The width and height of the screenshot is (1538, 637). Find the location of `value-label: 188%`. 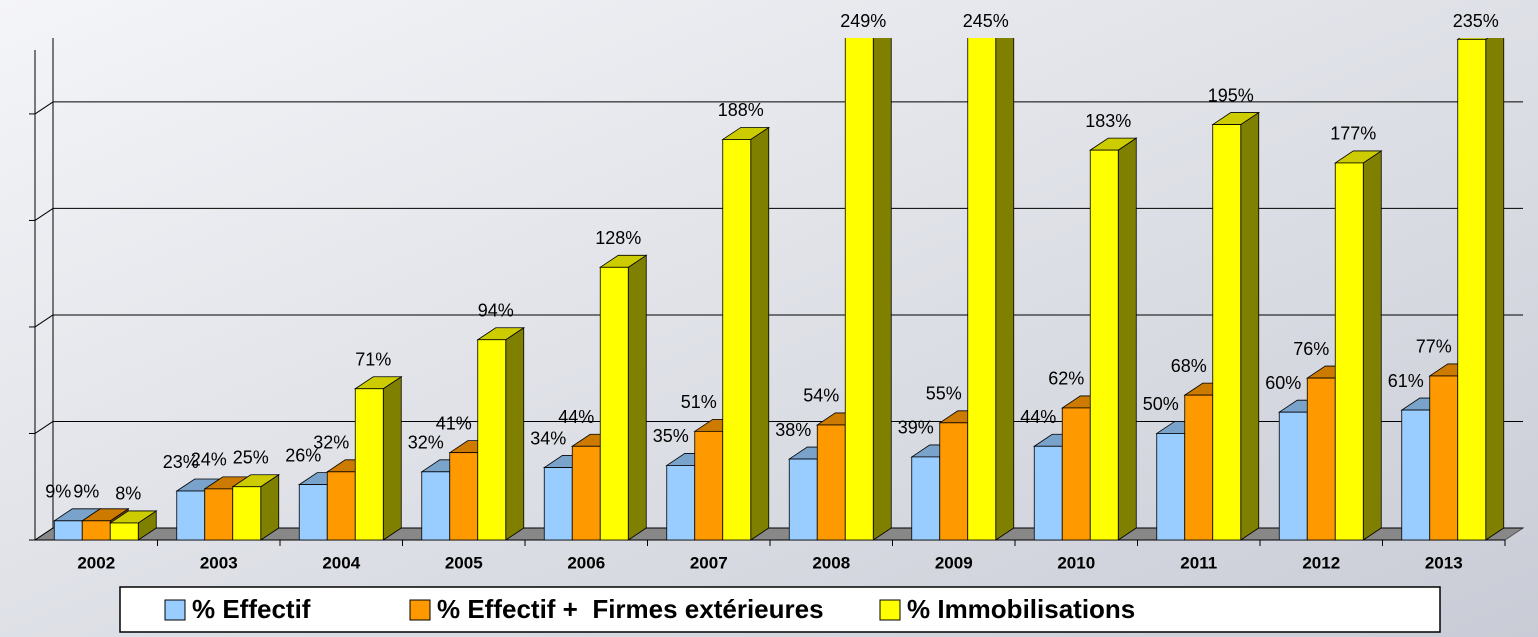

value-label: 188% is located at coordinates (741, 110).